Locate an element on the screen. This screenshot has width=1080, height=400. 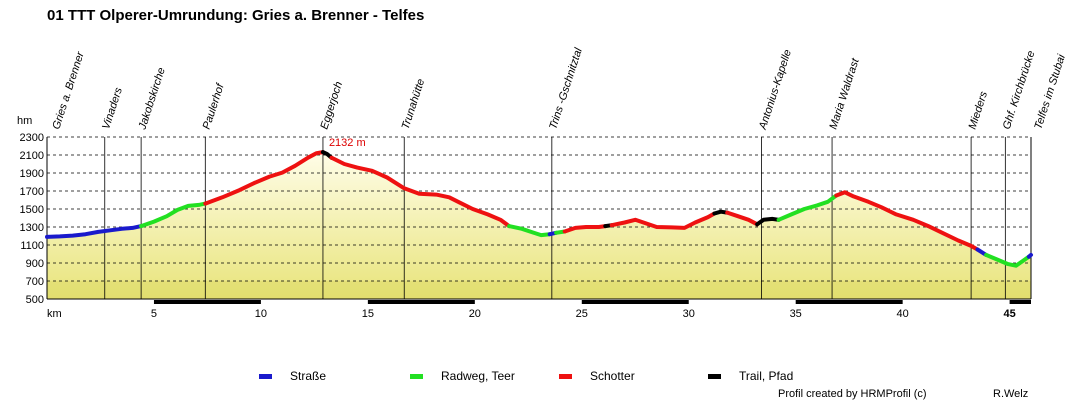
waypoint-label: Vinaders is located at coordinates (112, 108).